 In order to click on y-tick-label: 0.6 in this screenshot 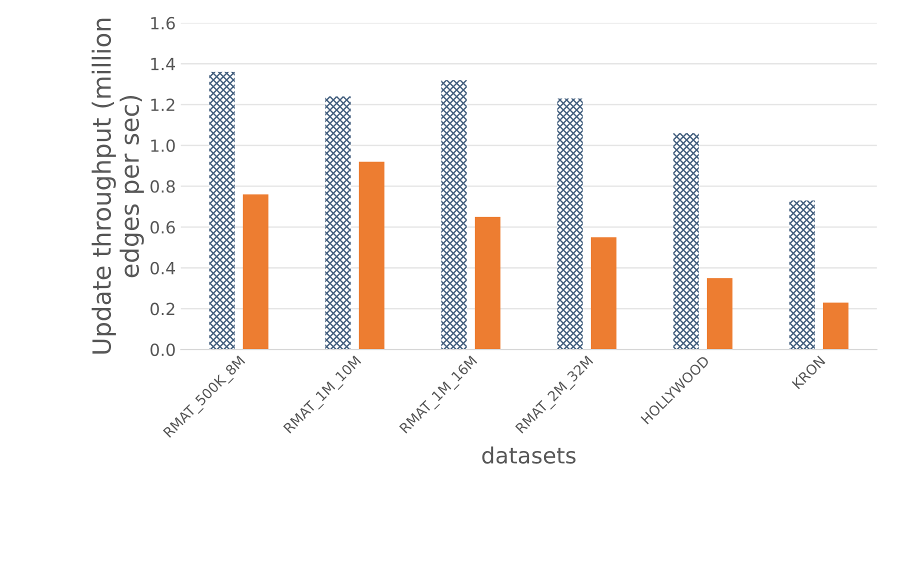, I will do `click(162, 227)`.